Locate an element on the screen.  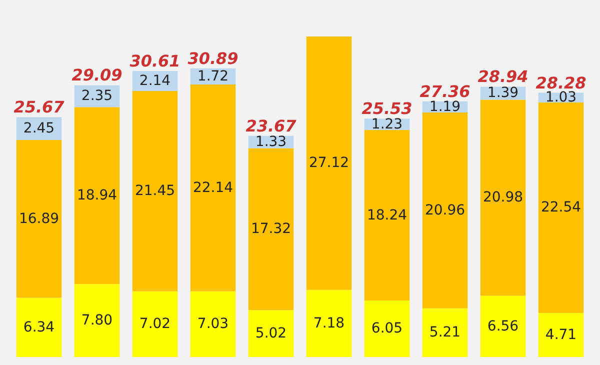
data-label: 6.05 is located at coordinates (387, 328).